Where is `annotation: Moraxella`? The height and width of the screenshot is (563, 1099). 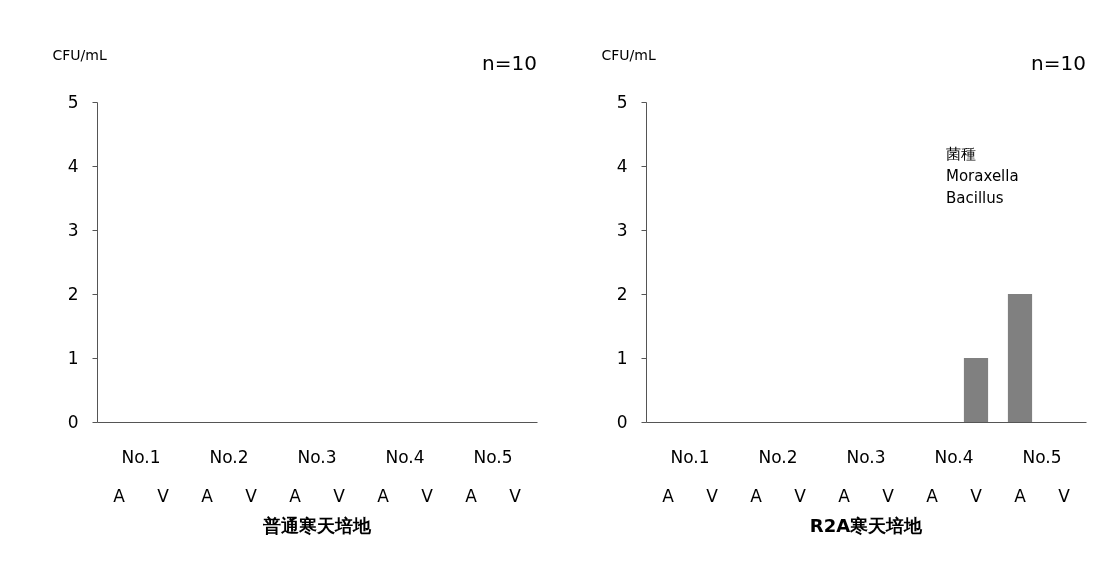 annotation: Moraxella is located at coordinates (982, 175).